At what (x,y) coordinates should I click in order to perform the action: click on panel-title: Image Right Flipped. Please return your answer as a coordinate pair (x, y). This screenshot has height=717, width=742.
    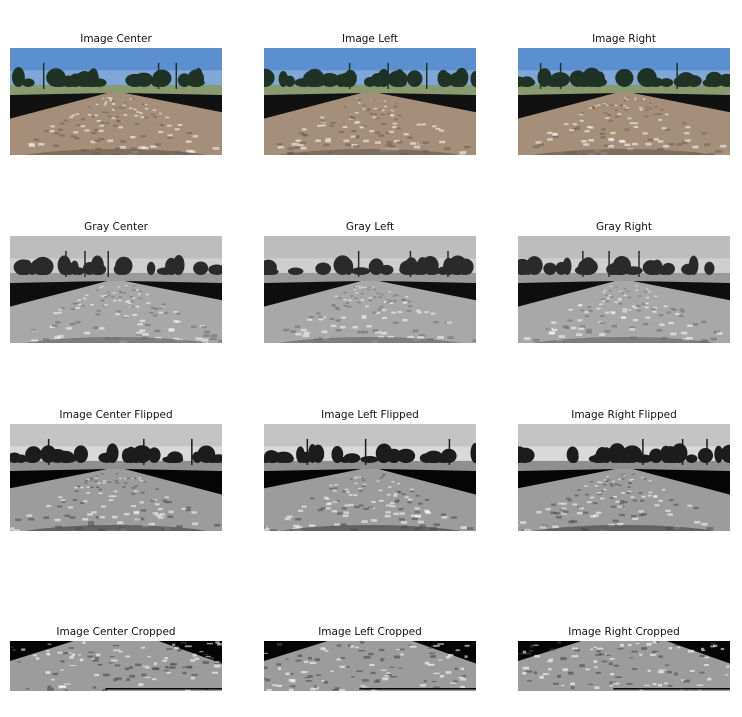
    Looking at the image, I should click on (624, 415).